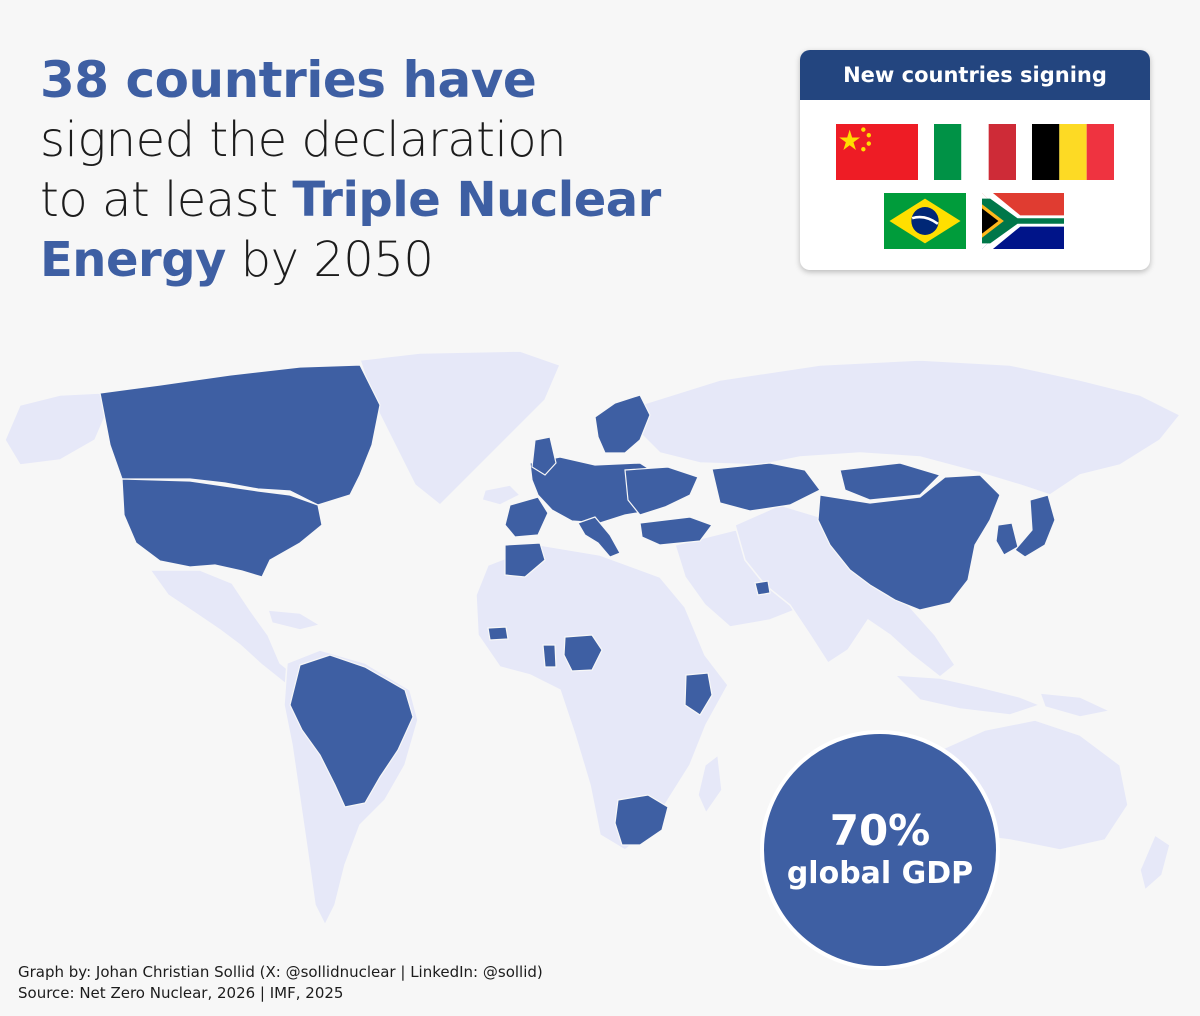 The height and width of the screenshot is (1016, 1200). What do you see at coordinates (641, 820) in the screenshot?
I see `country-south-africa` at bounding box center [641, 820].